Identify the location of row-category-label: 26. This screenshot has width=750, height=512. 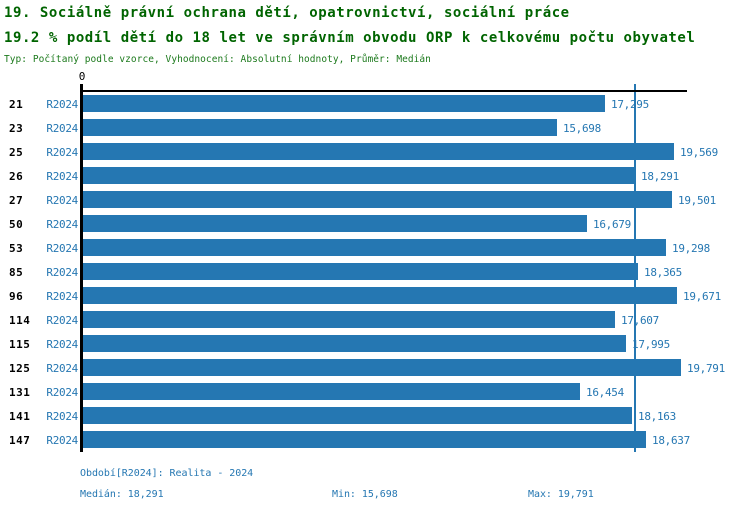
(16, 176).